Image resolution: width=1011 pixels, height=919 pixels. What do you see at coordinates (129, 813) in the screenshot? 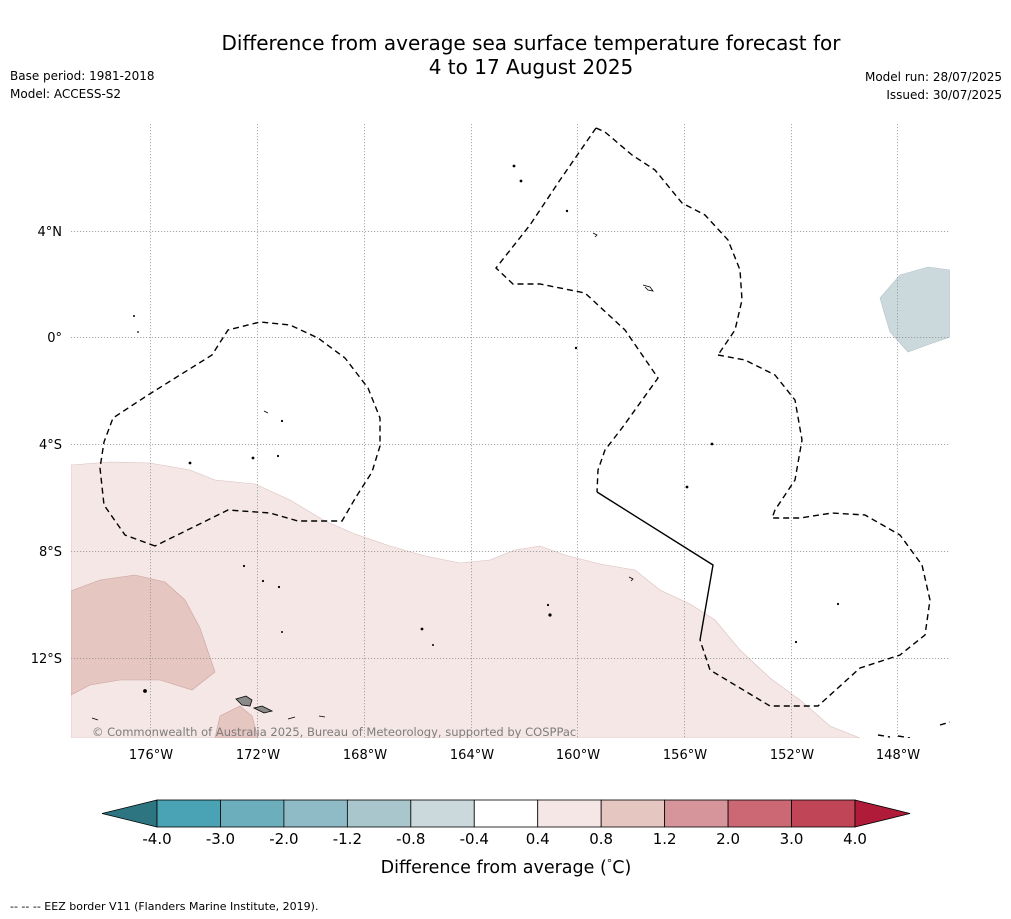
I see `colorbar-extend-min` at bounding box center [129, 813].